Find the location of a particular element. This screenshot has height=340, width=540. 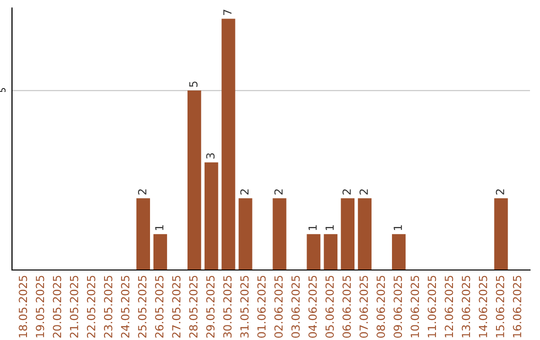

x-tick-label: 03.06.2025 is located at coordinates (295, 307).